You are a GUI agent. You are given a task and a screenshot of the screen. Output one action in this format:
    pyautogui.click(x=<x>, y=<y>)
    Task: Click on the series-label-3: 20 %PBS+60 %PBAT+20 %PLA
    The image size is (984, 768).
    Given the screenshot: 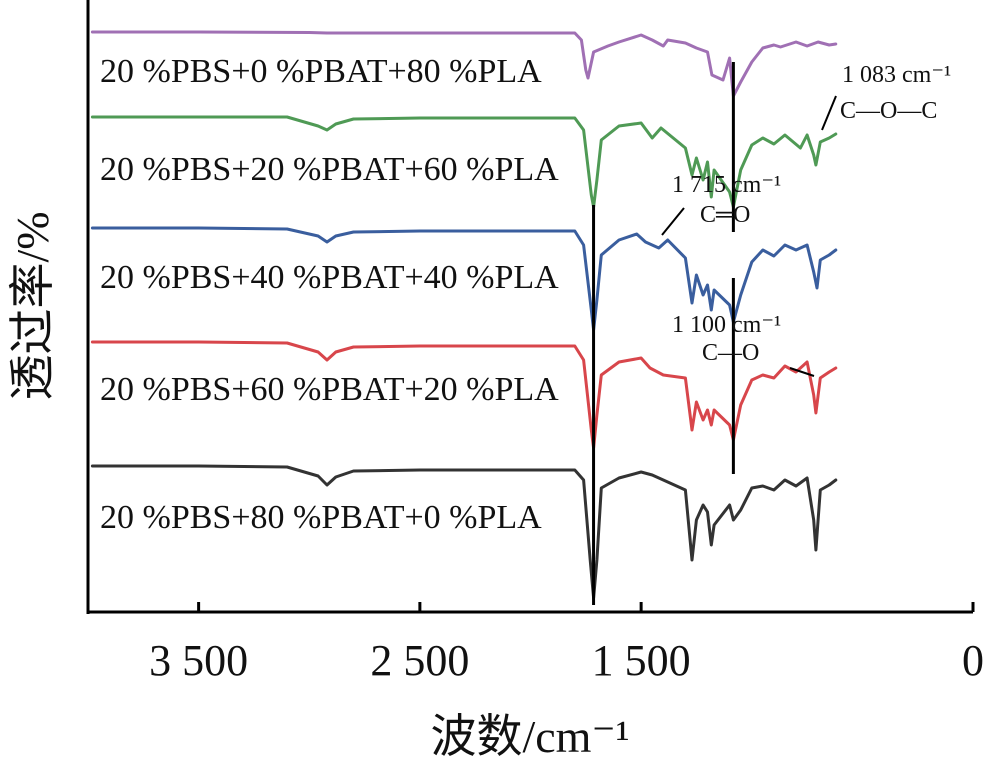 What is the action you would take?
    pyautogui.click(x=329, y=389)
    